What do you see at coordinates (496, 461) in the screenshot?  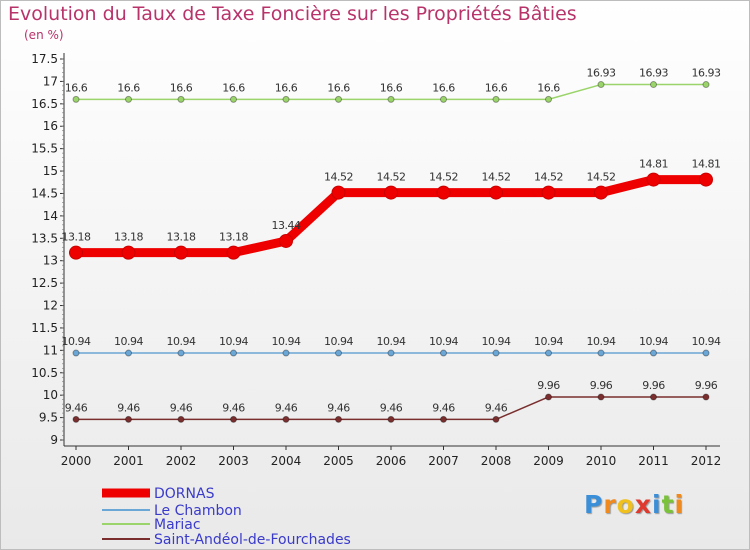 I see `x-tick-label: 2008` at bounding box center [496, 461].